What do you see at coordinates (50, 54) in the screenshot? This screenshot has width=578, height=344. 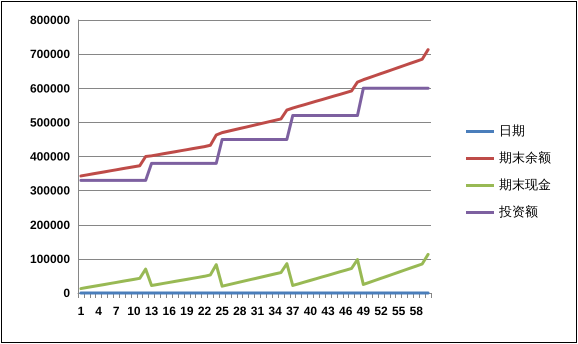 I see `y-tick-label: 700000` at bounding box center [50, 54].